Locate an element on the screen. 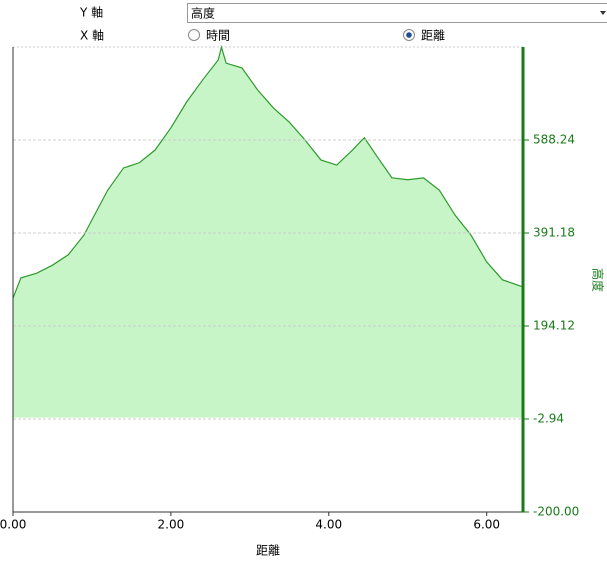  radio-dot is located at coordinates (409, 35).